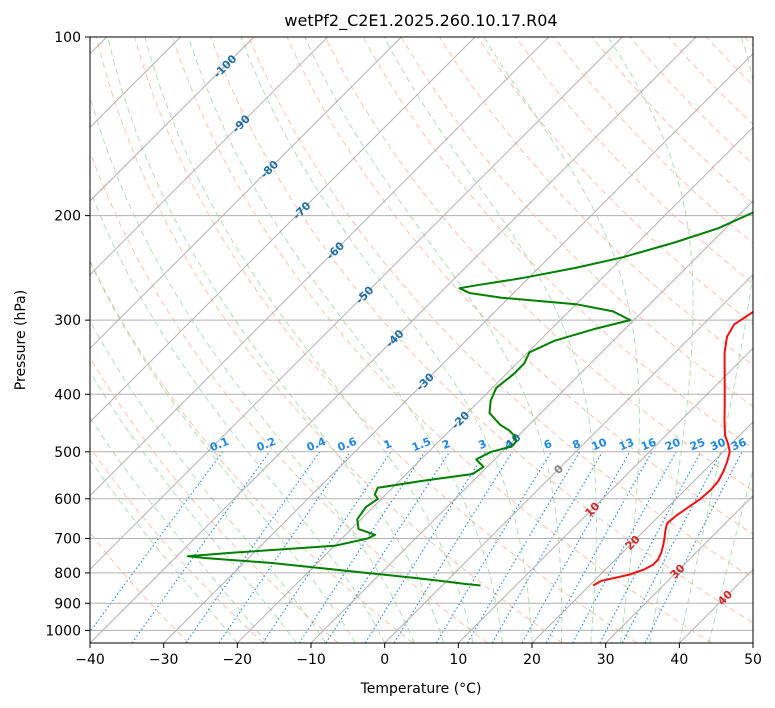 The width and height of the screenshot is (775, 708). What do you see at coordinates (384, 660) in the screenshot?
I see `x-tick-label: 0` at bounding box center [384, 660].